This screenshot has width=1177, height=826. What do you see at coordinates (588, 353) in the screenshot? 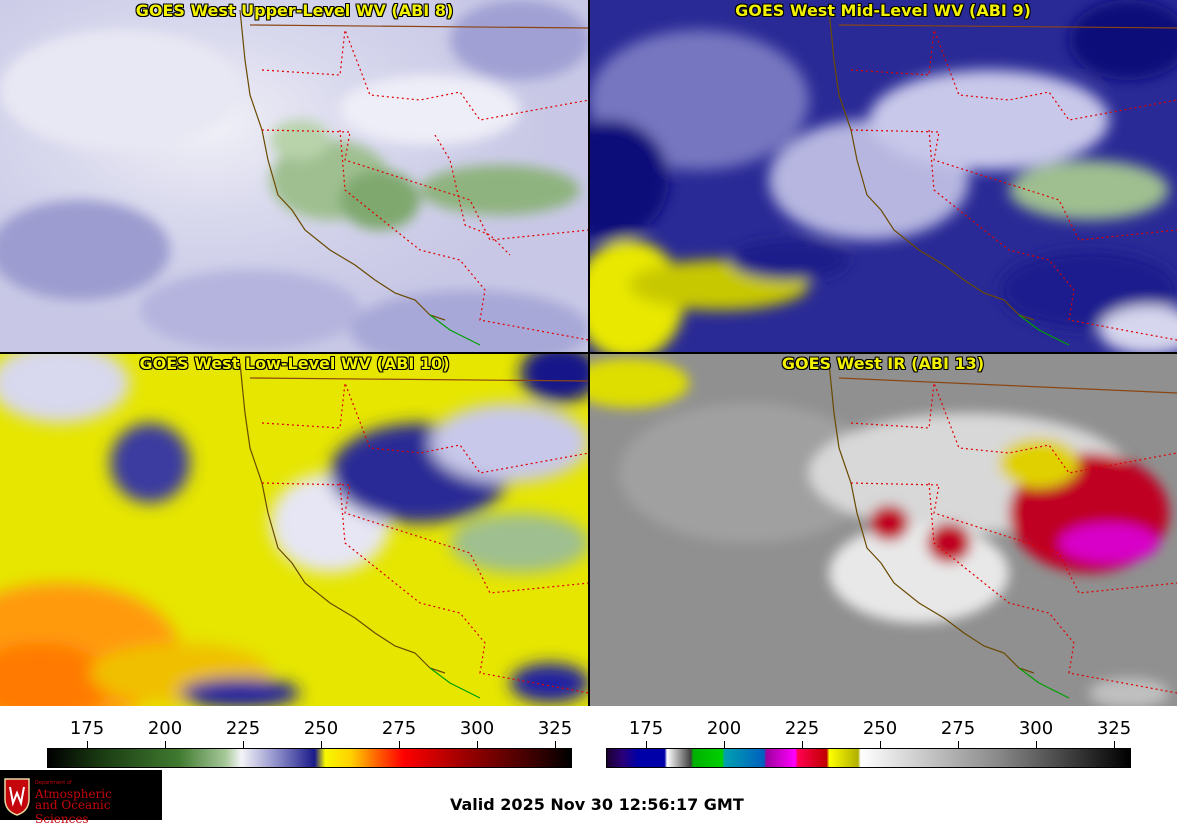
I see `panel-divider-horizontal` at bounding box center [588, 353].